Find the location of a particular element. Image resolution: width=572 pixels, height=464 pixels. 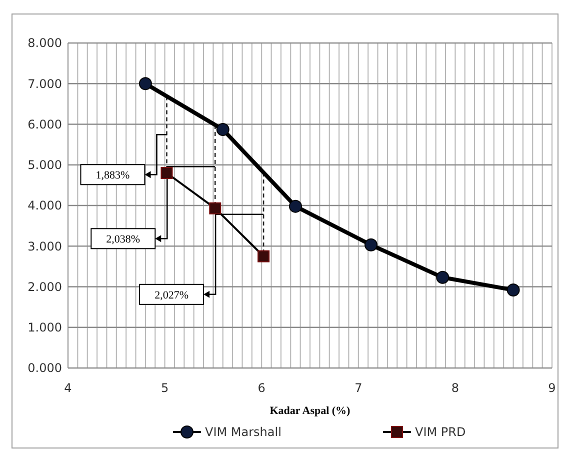

y-tick-label: 2.000 is located at coordinates (45, 287).